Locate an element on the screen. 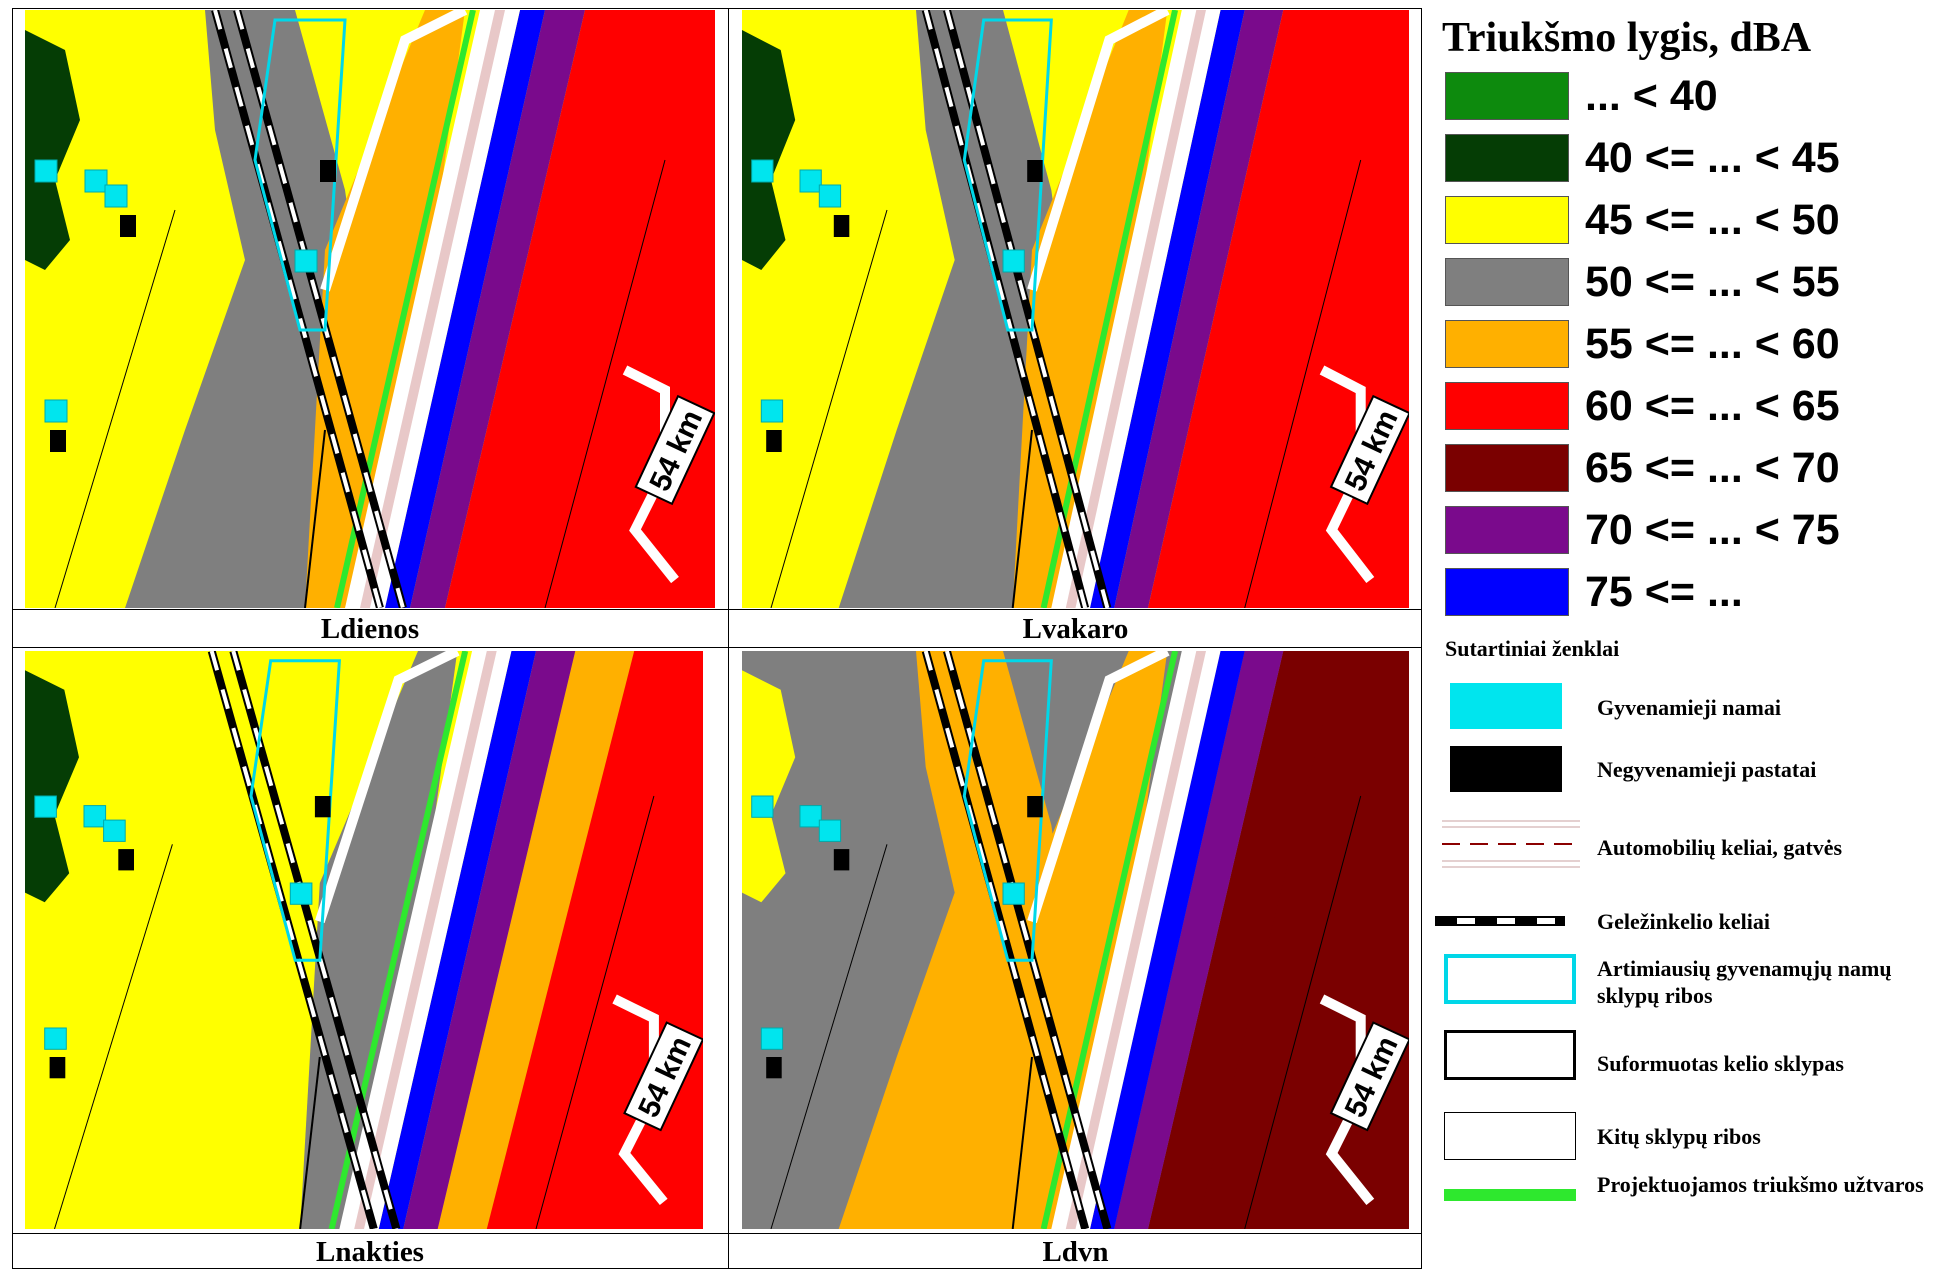  map-caption-evening: Lvakaro is located at coordinates (1075, 629).